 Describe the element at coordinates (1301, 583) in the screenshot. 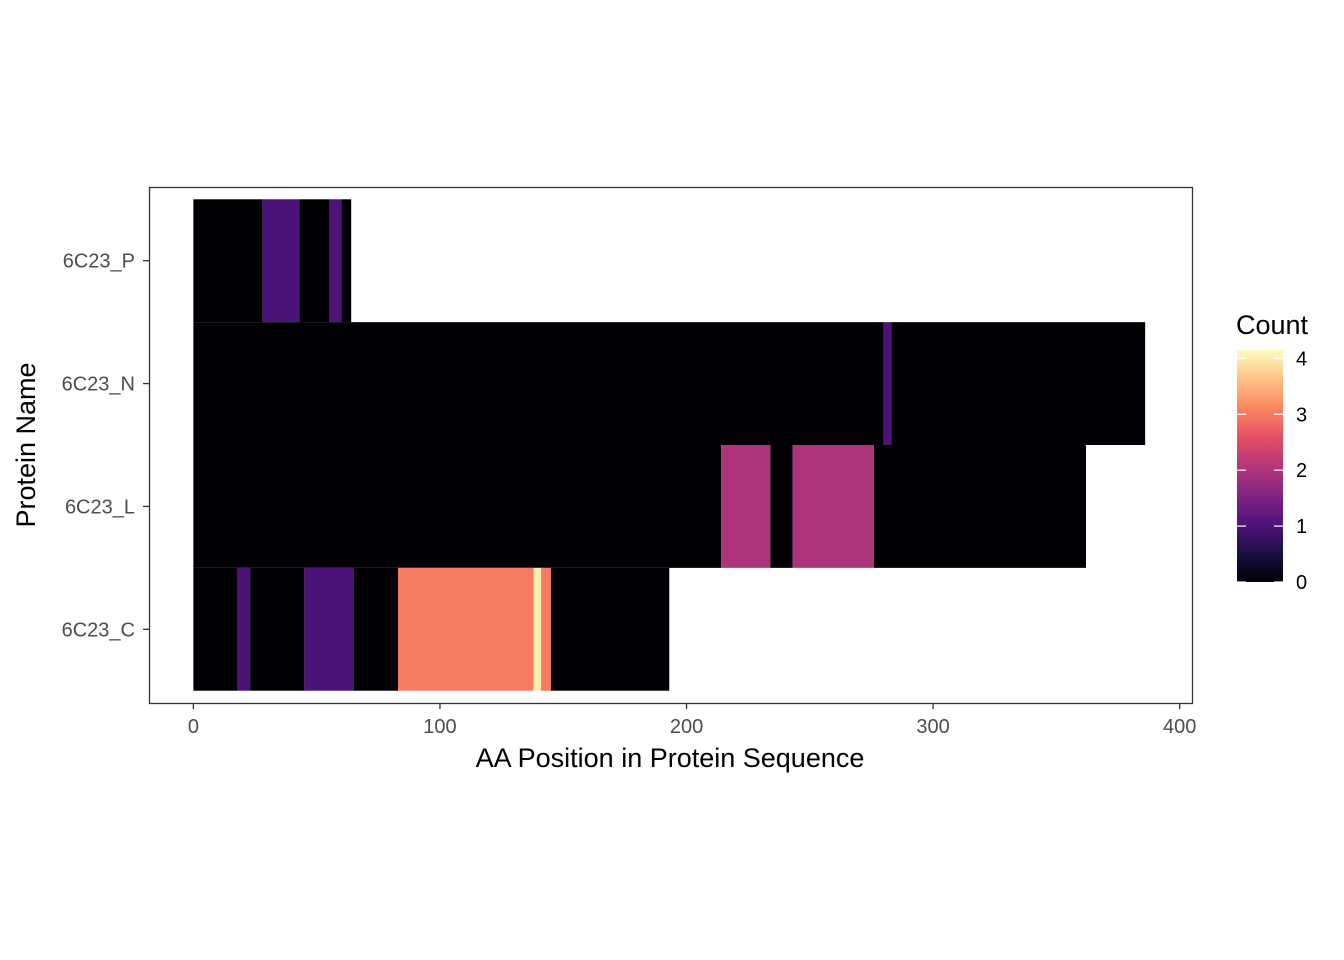

I see `legend-tick-label: 0` at that location.